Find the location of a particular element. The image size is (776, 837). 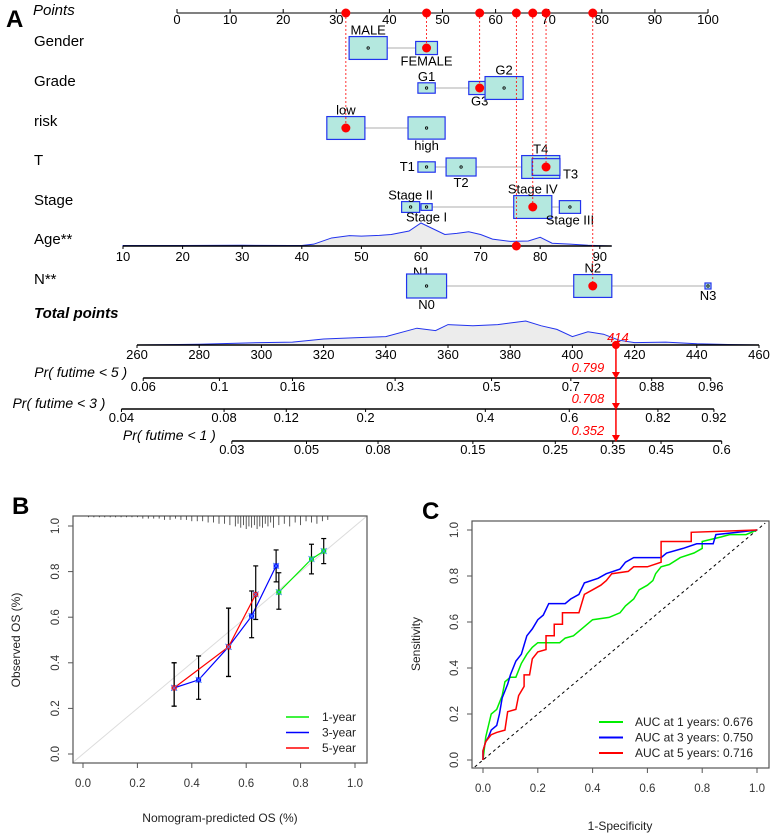

total-points-tick-label: 340 is located at coordinates (386, 354).